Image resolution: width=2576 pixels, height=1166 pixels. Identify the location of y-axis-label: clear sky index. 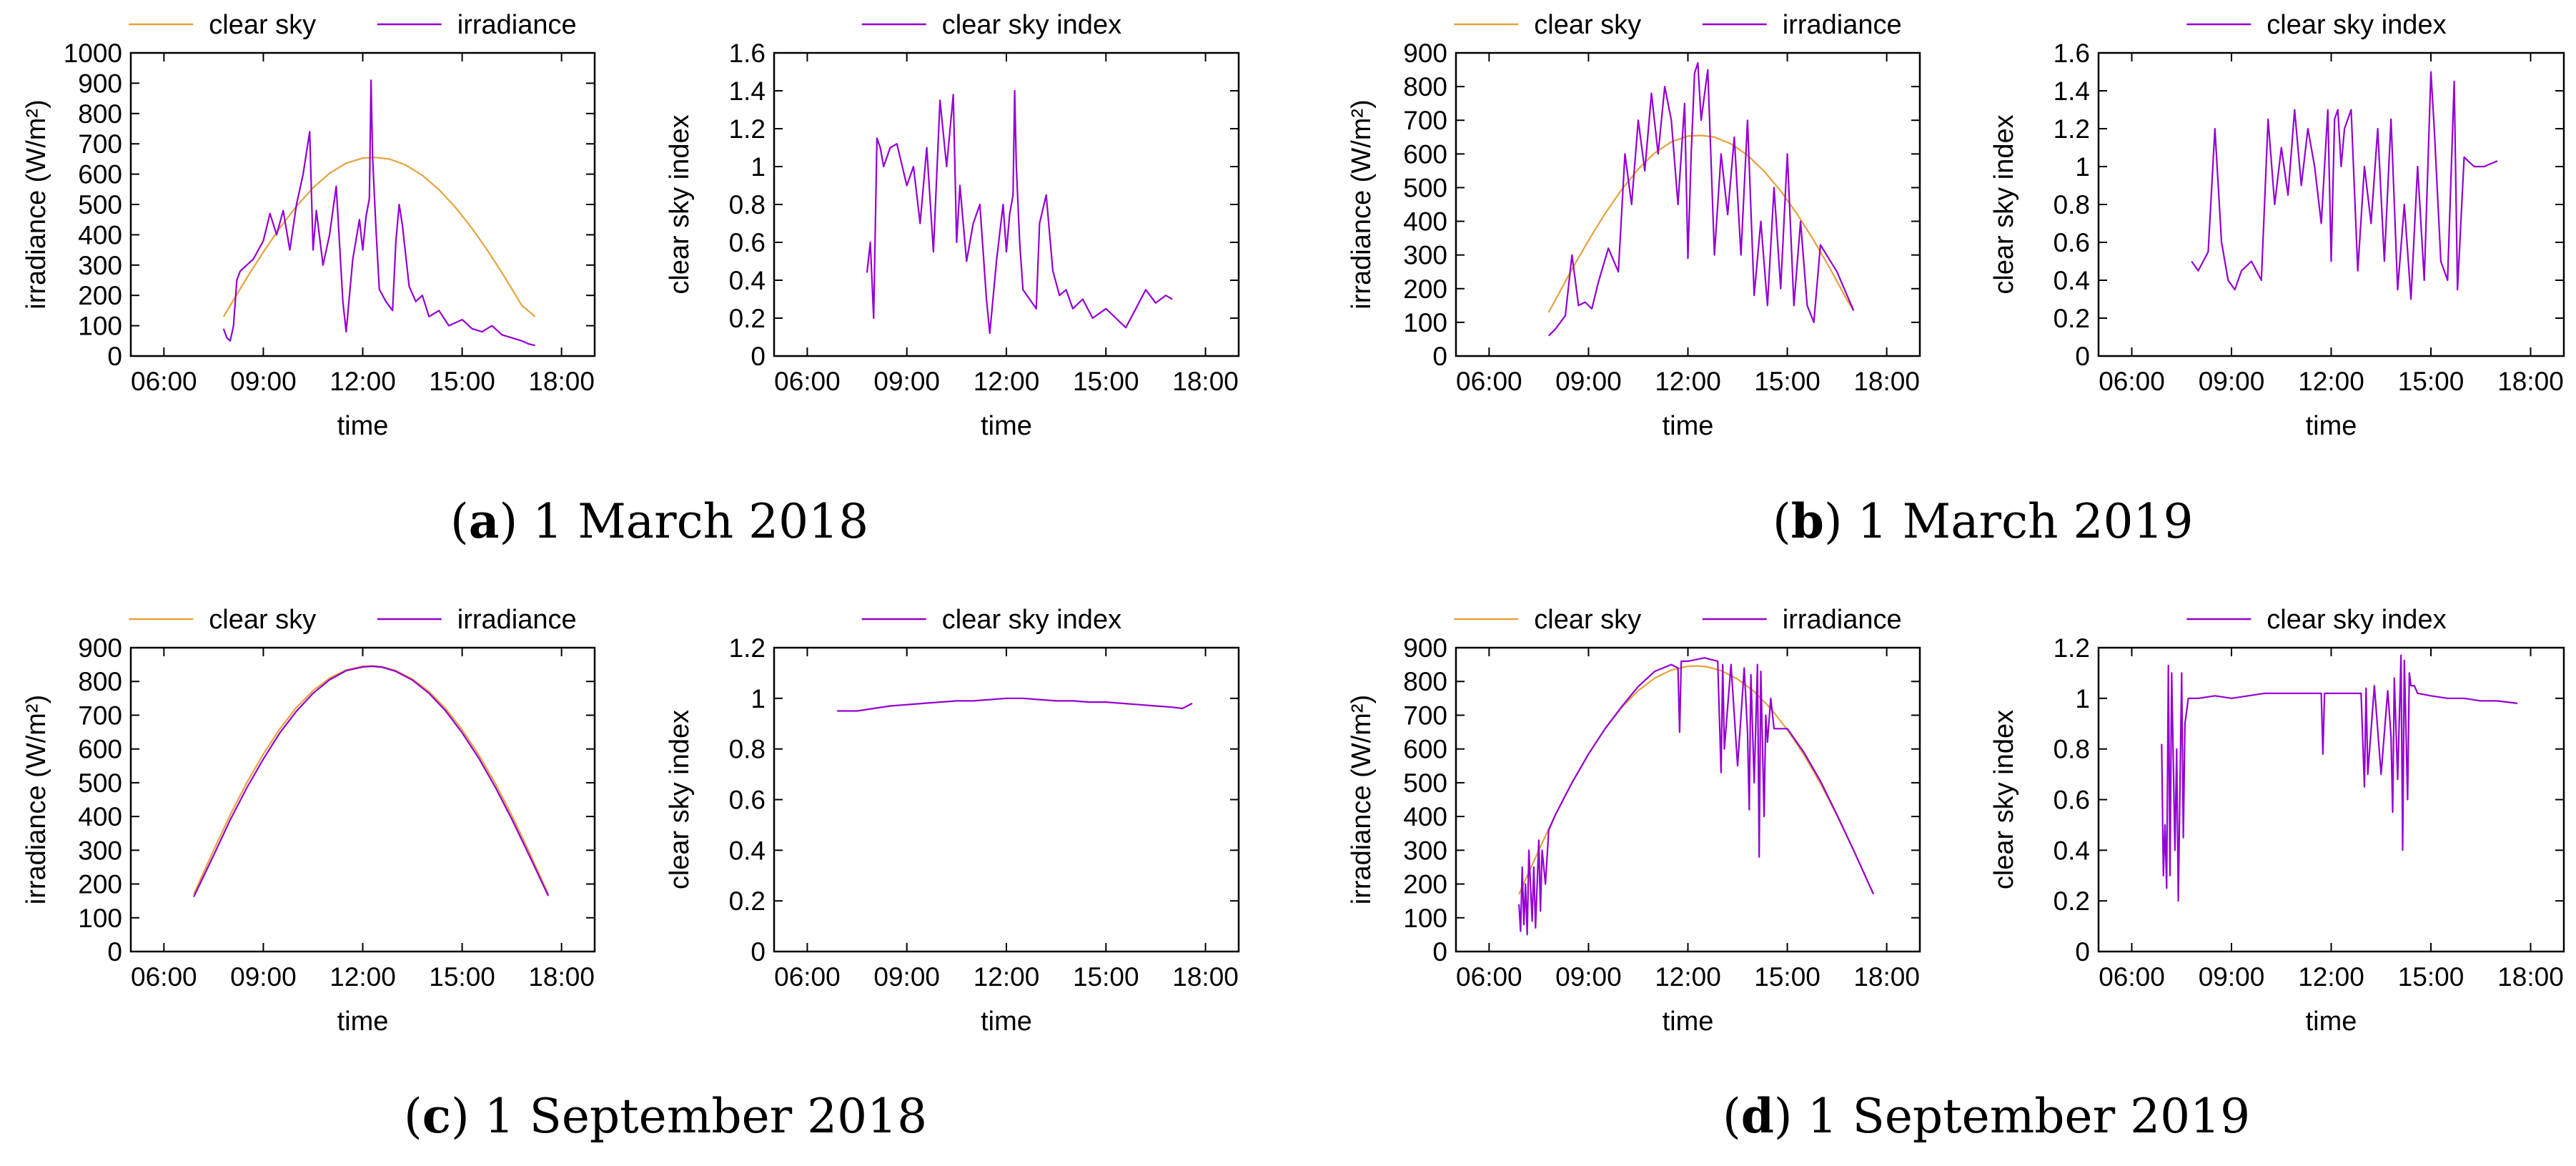
(2004, 799).